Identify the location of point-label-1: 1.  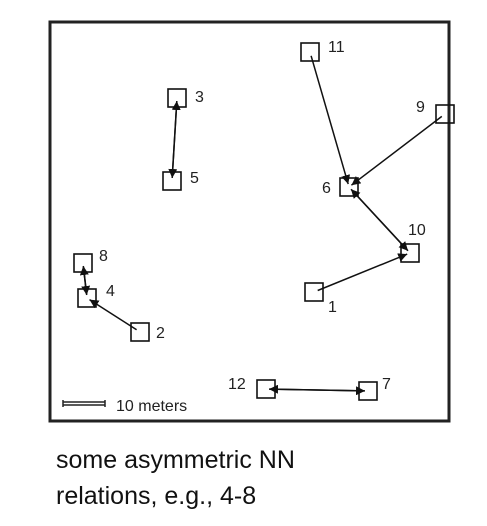
(332, 307).